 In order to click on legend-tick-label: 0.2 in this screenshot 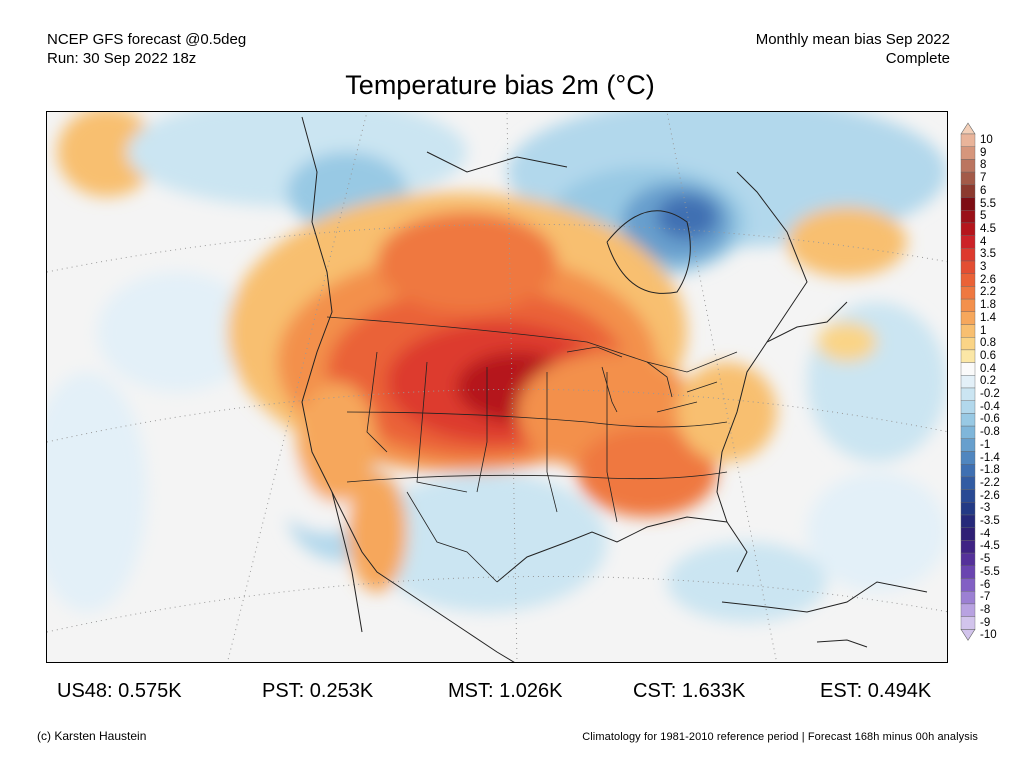, I will do `click(988, 381)`.